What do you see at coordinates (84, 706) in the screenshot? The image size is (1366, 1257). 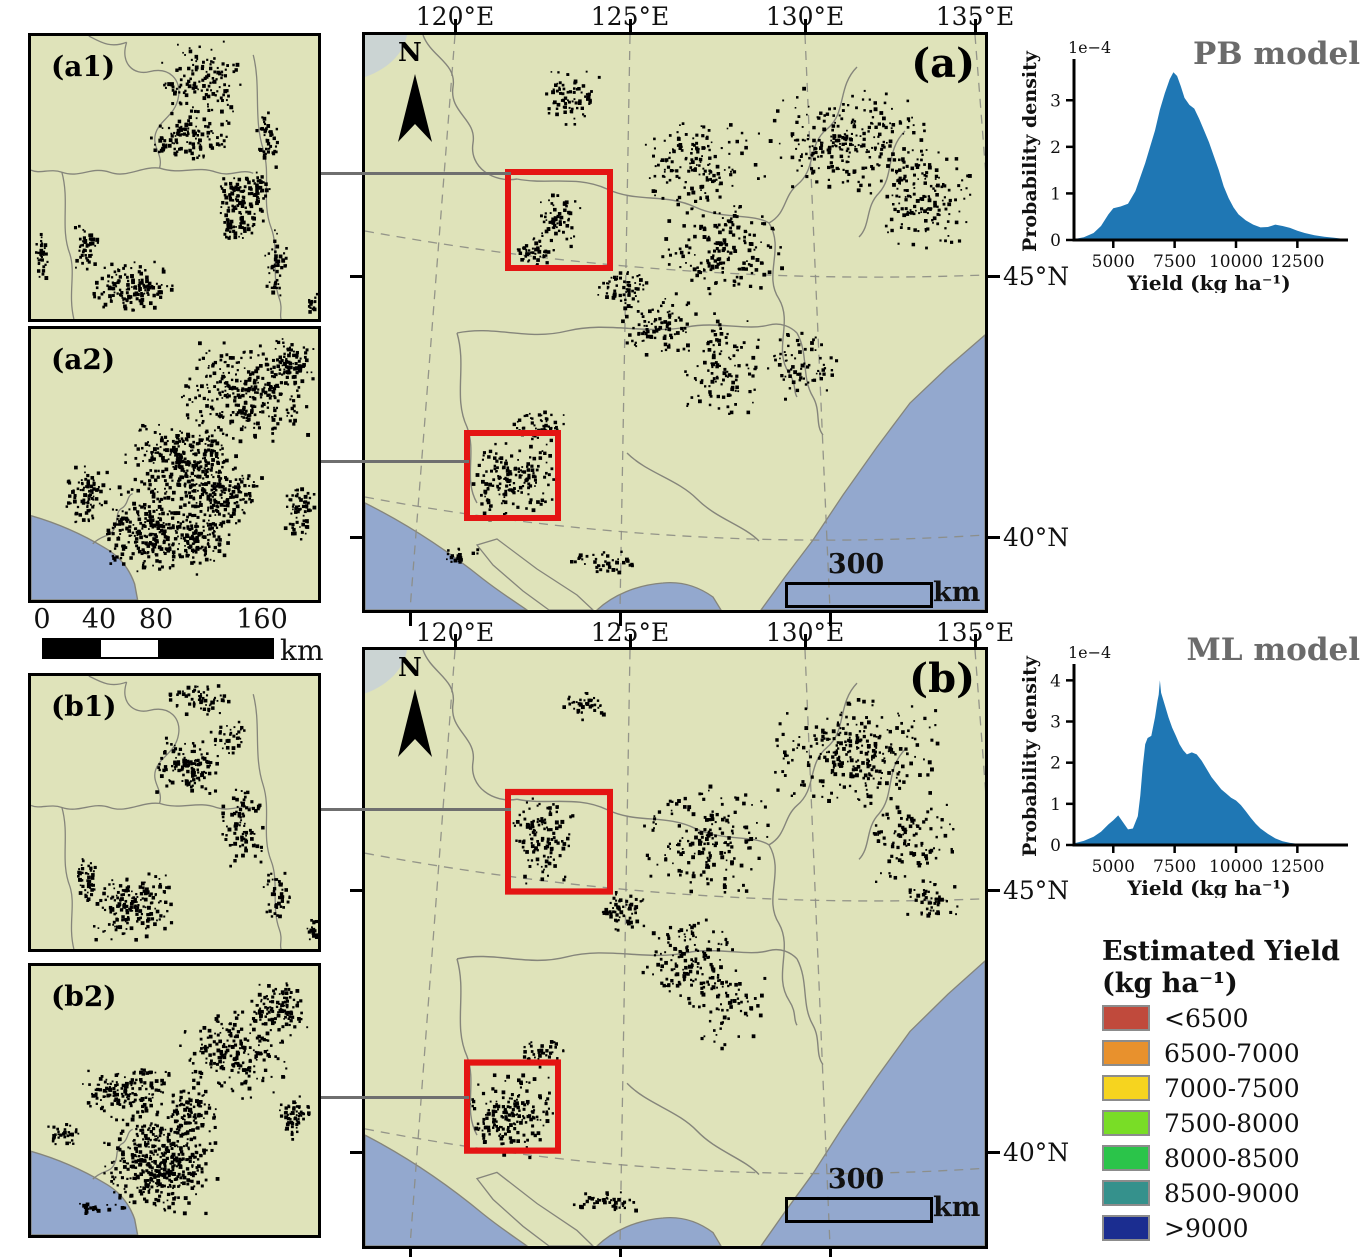 I see `inset-b1-label: (b1)` at bounding box center [84, 706].